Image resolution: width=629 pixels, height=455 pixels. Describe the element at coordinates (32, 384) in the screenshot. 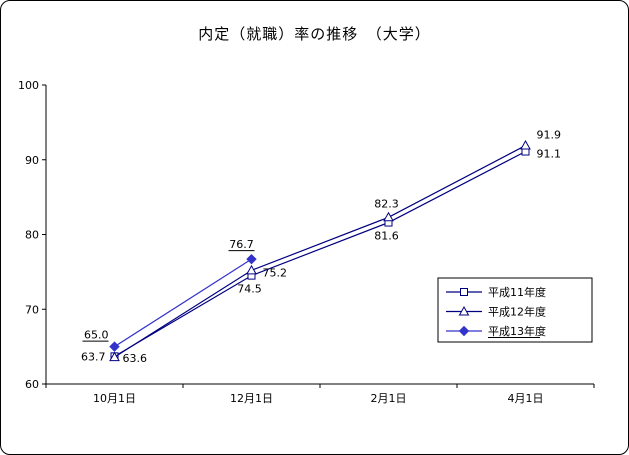

I see `svg-text: 60` at that location.